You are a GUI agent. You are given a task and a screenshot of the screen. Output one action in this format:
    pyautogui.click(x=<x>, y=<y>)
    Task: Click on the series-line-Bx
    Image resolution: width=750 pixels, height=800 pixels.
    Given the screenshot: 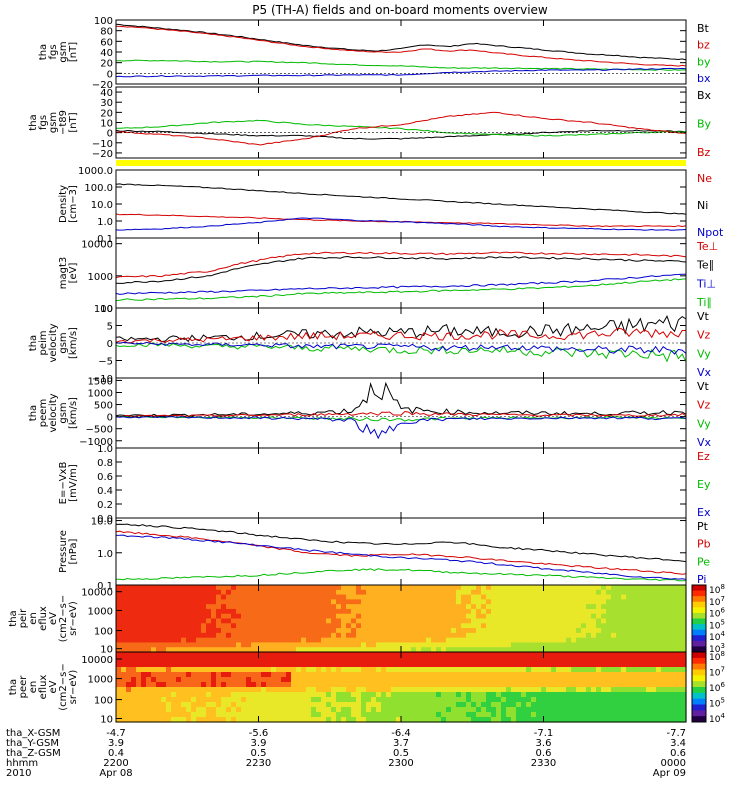 What is the action you would take?
    pyautogui.click(x=401, y=134)
    